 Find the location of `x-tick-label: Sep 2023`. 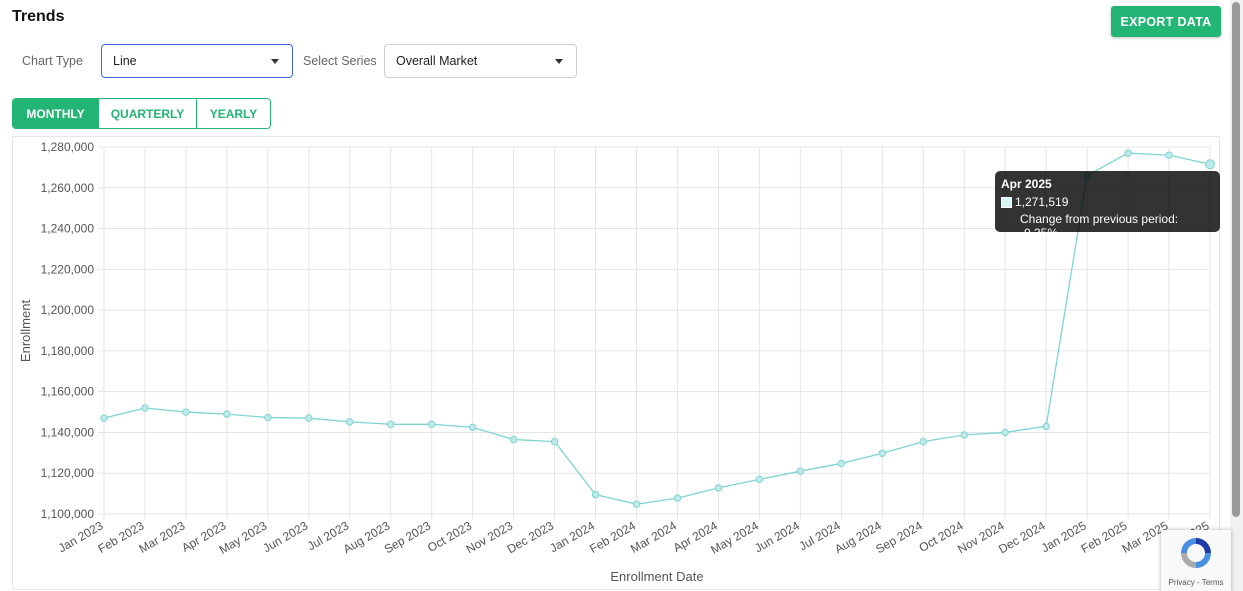

x-tick-label: Sep 2023 is located at coordinates (408, 537).